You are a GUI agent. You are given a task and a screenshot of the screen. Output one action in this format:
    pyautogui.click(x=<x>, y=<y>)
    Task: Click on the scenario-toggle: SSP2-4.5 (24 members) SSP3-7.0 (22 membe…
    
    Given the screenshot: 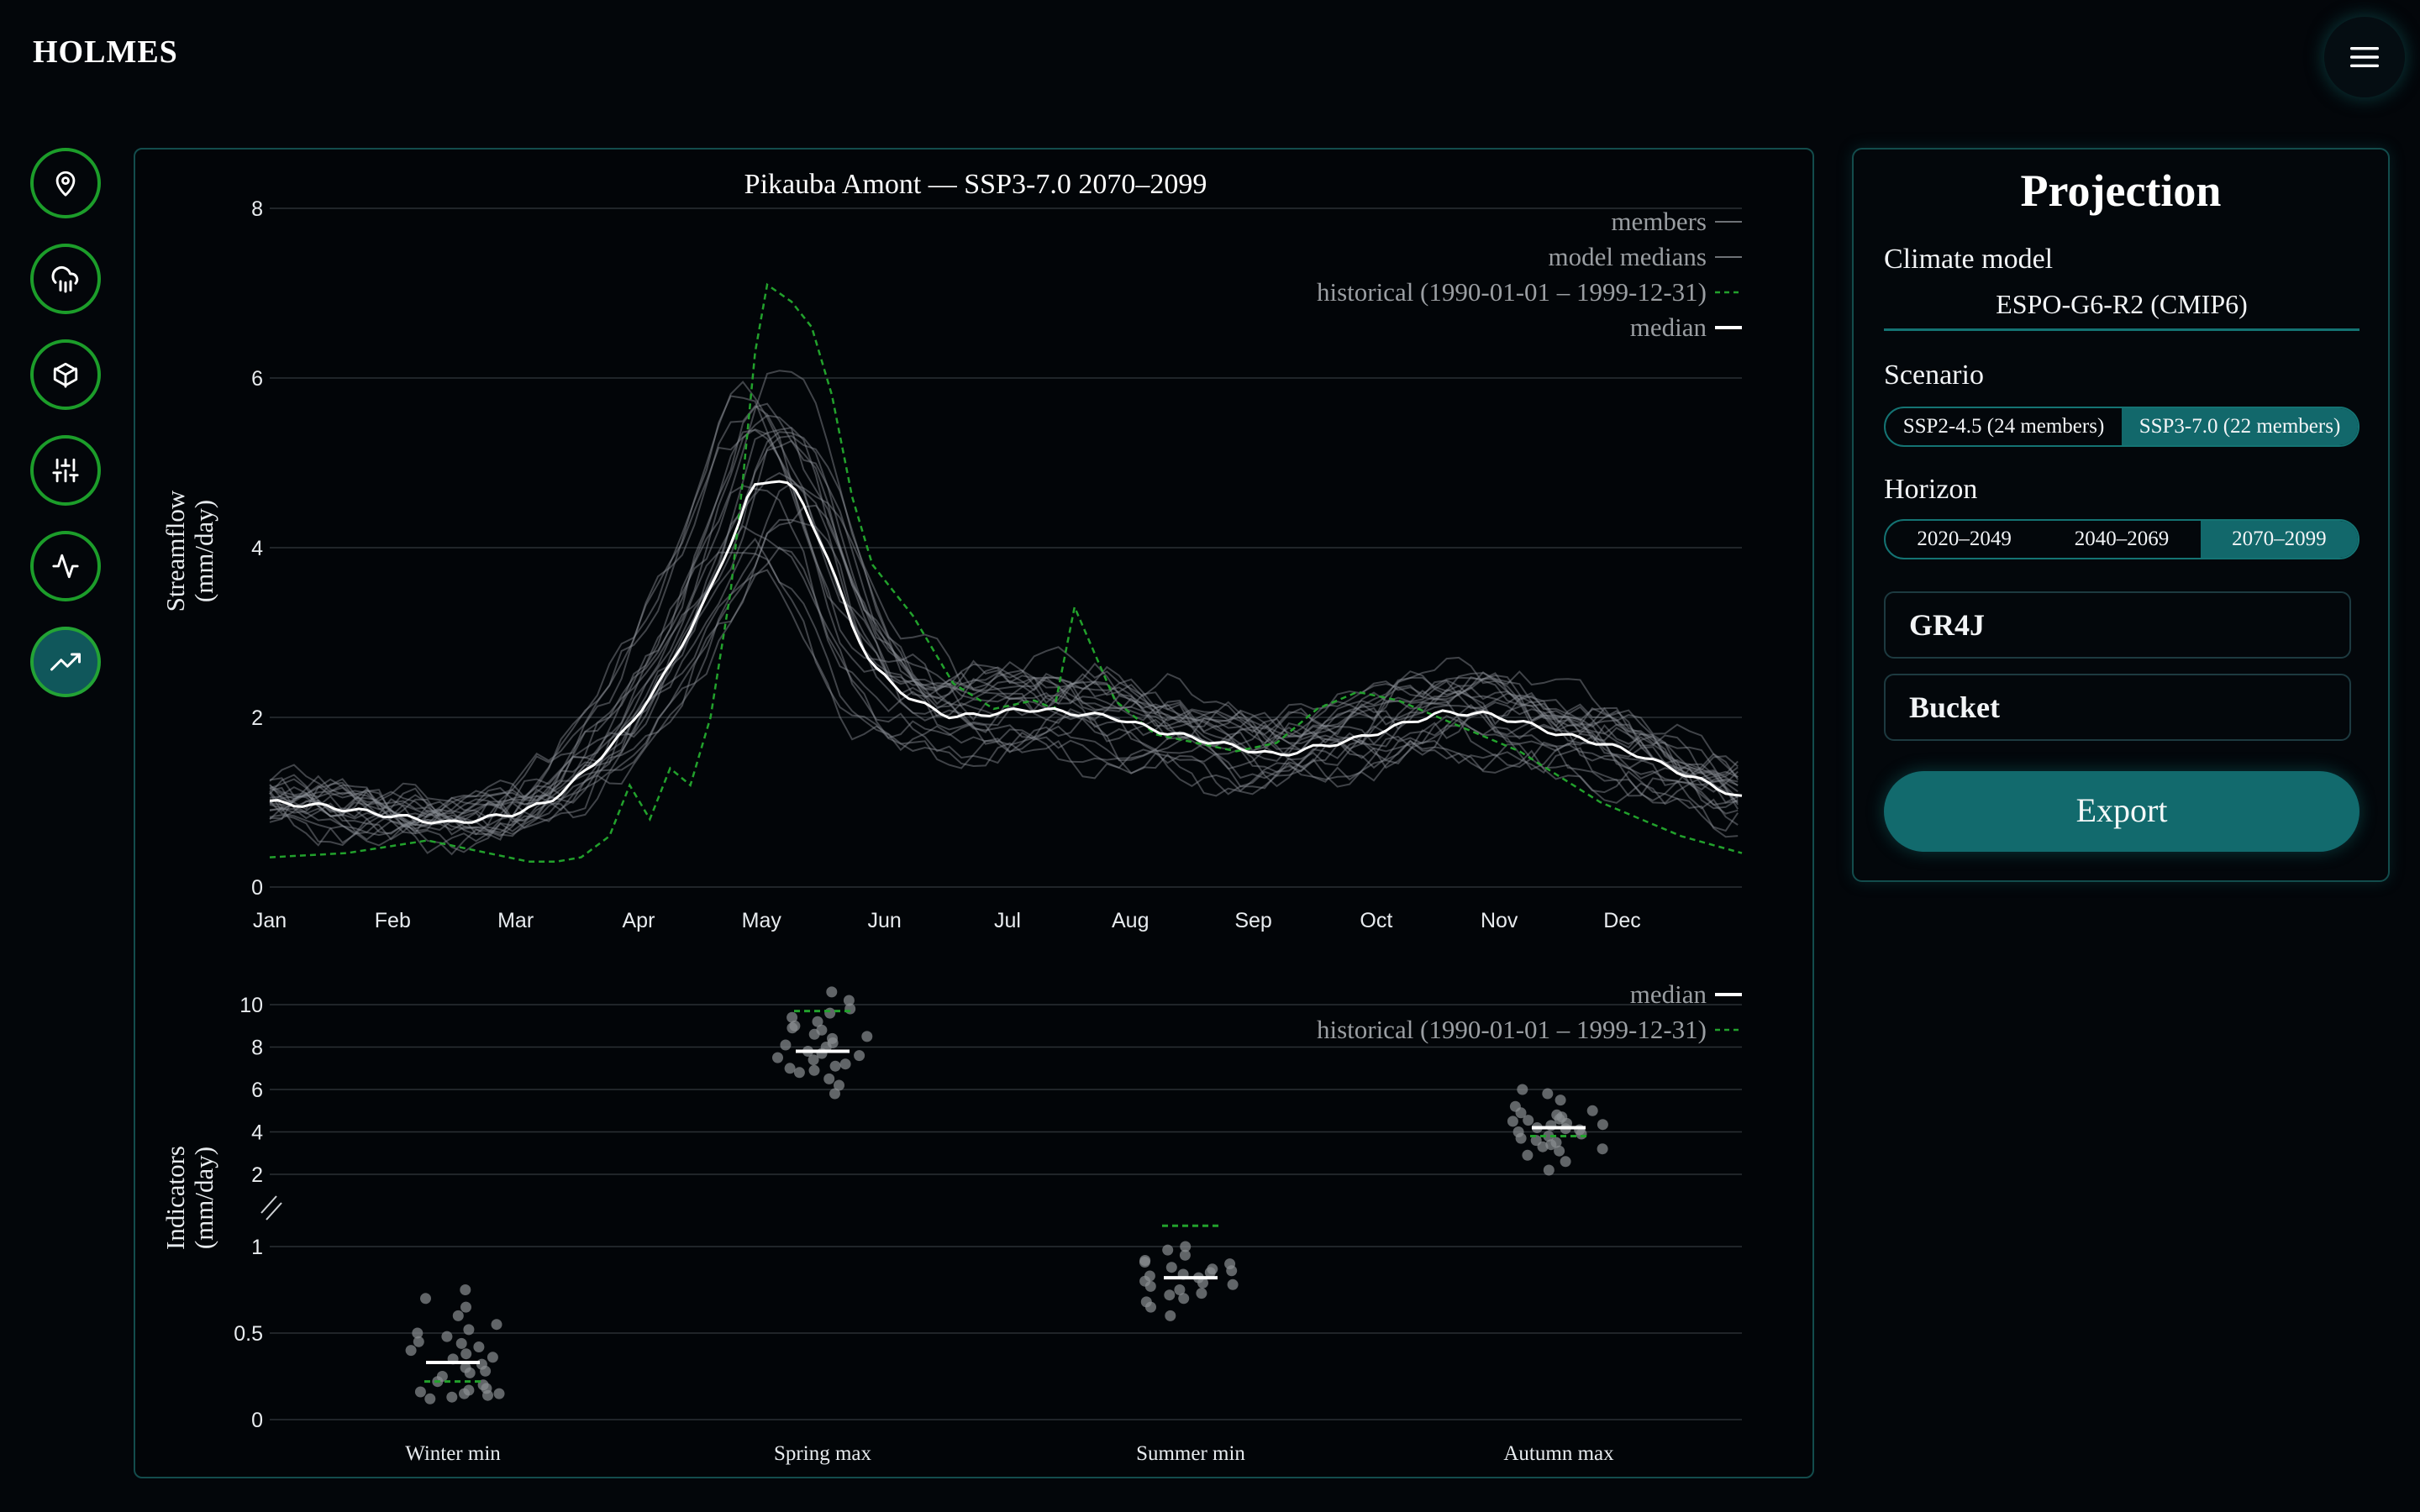 What is the action you would take?
    pyautogui.click(x=2122, y=427)
    